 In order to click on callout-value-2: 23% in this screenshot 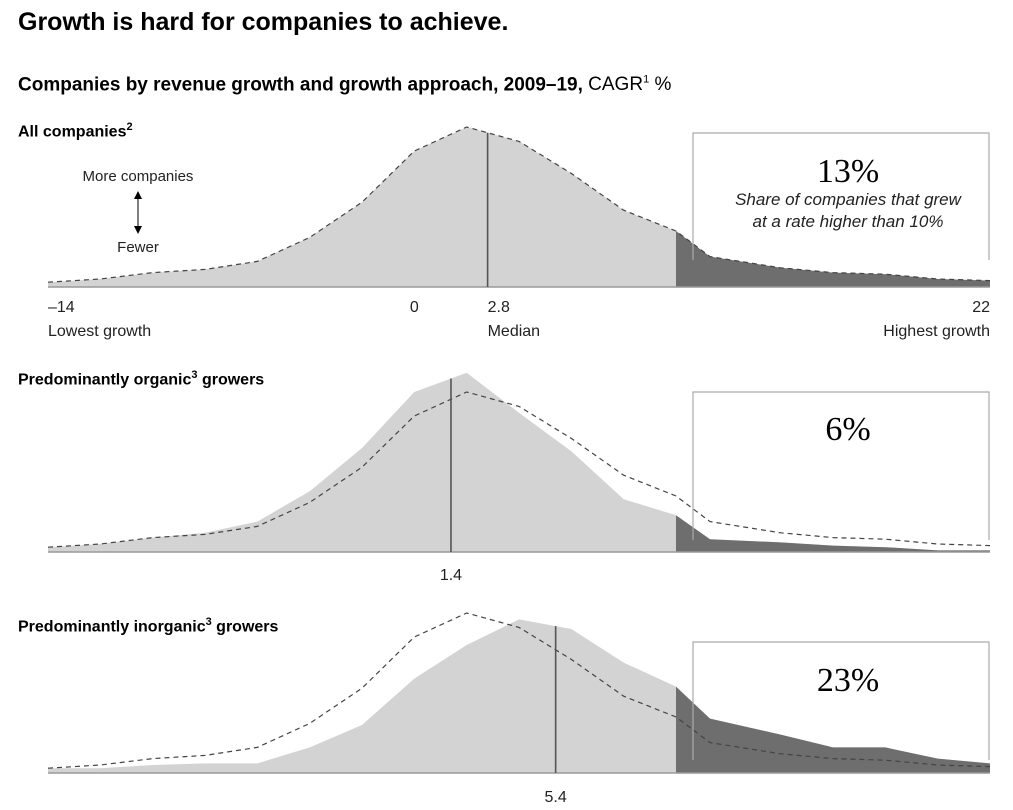, I will do `click(848, 680)`.